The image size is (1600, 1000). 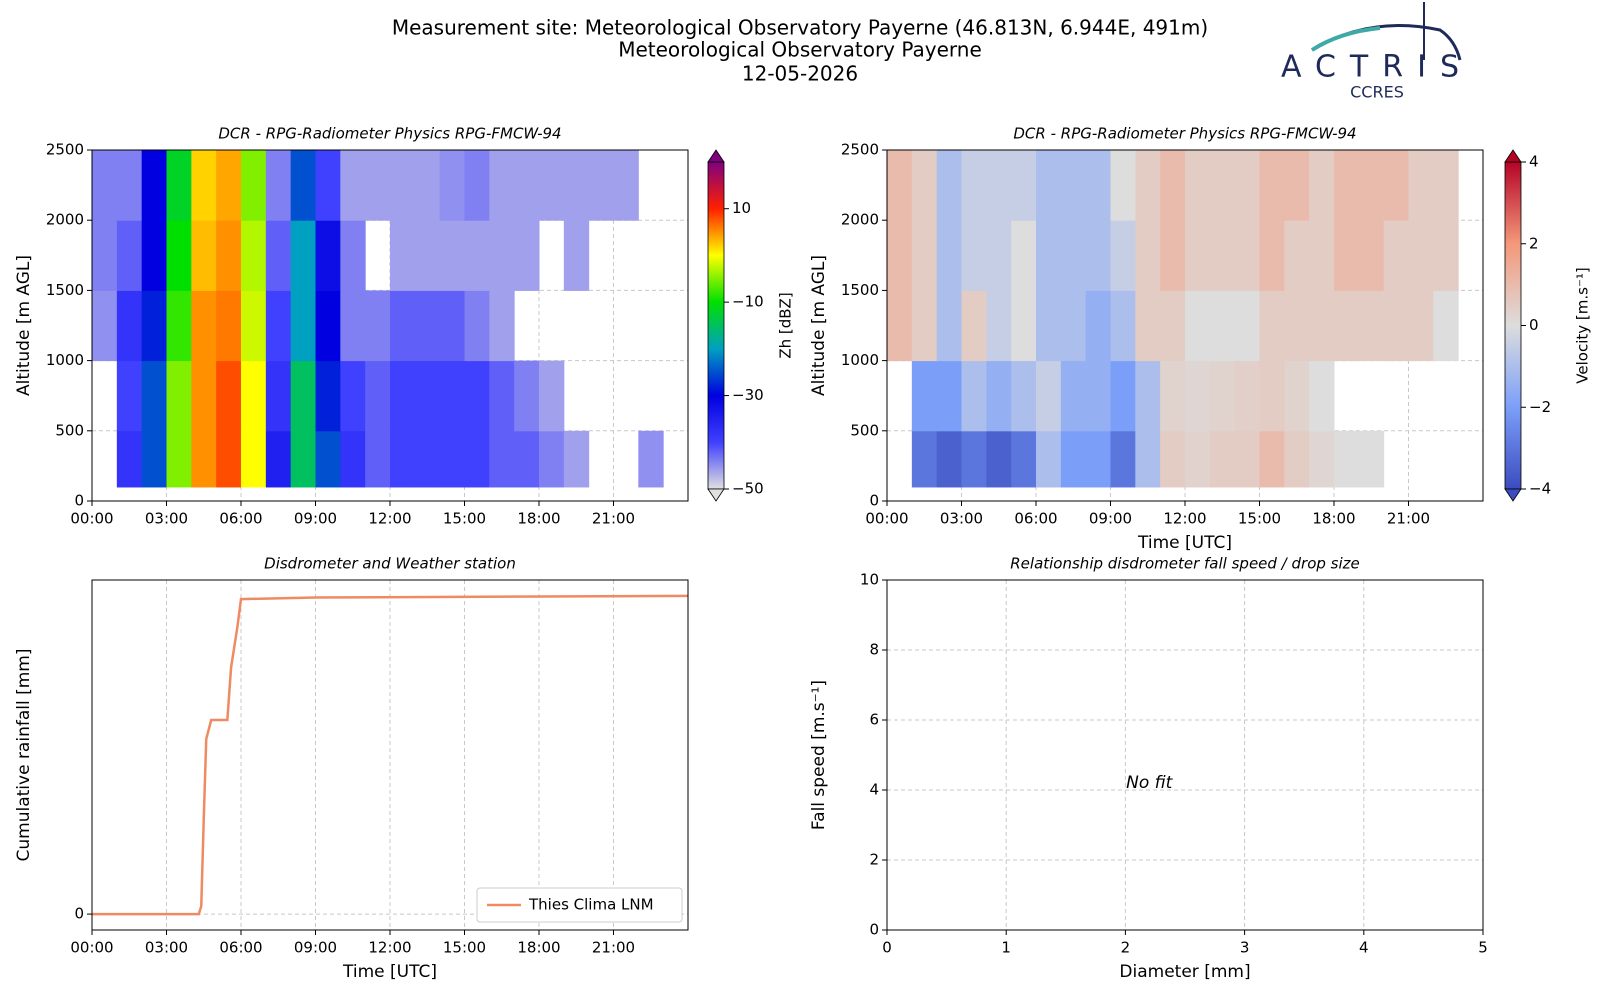 What do you see at coordinates (860, 360) in the screenshot?
I see `y-tick-label: 1000` at bounding box center [860, 360].